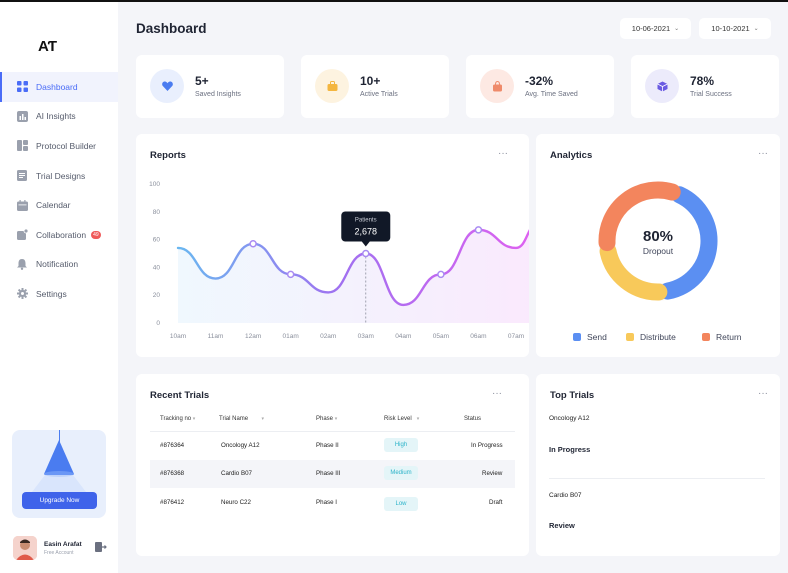 This screenshot has height=573, width=788. I want to click on analytics-card: Analytics ···, so click(658, 245).